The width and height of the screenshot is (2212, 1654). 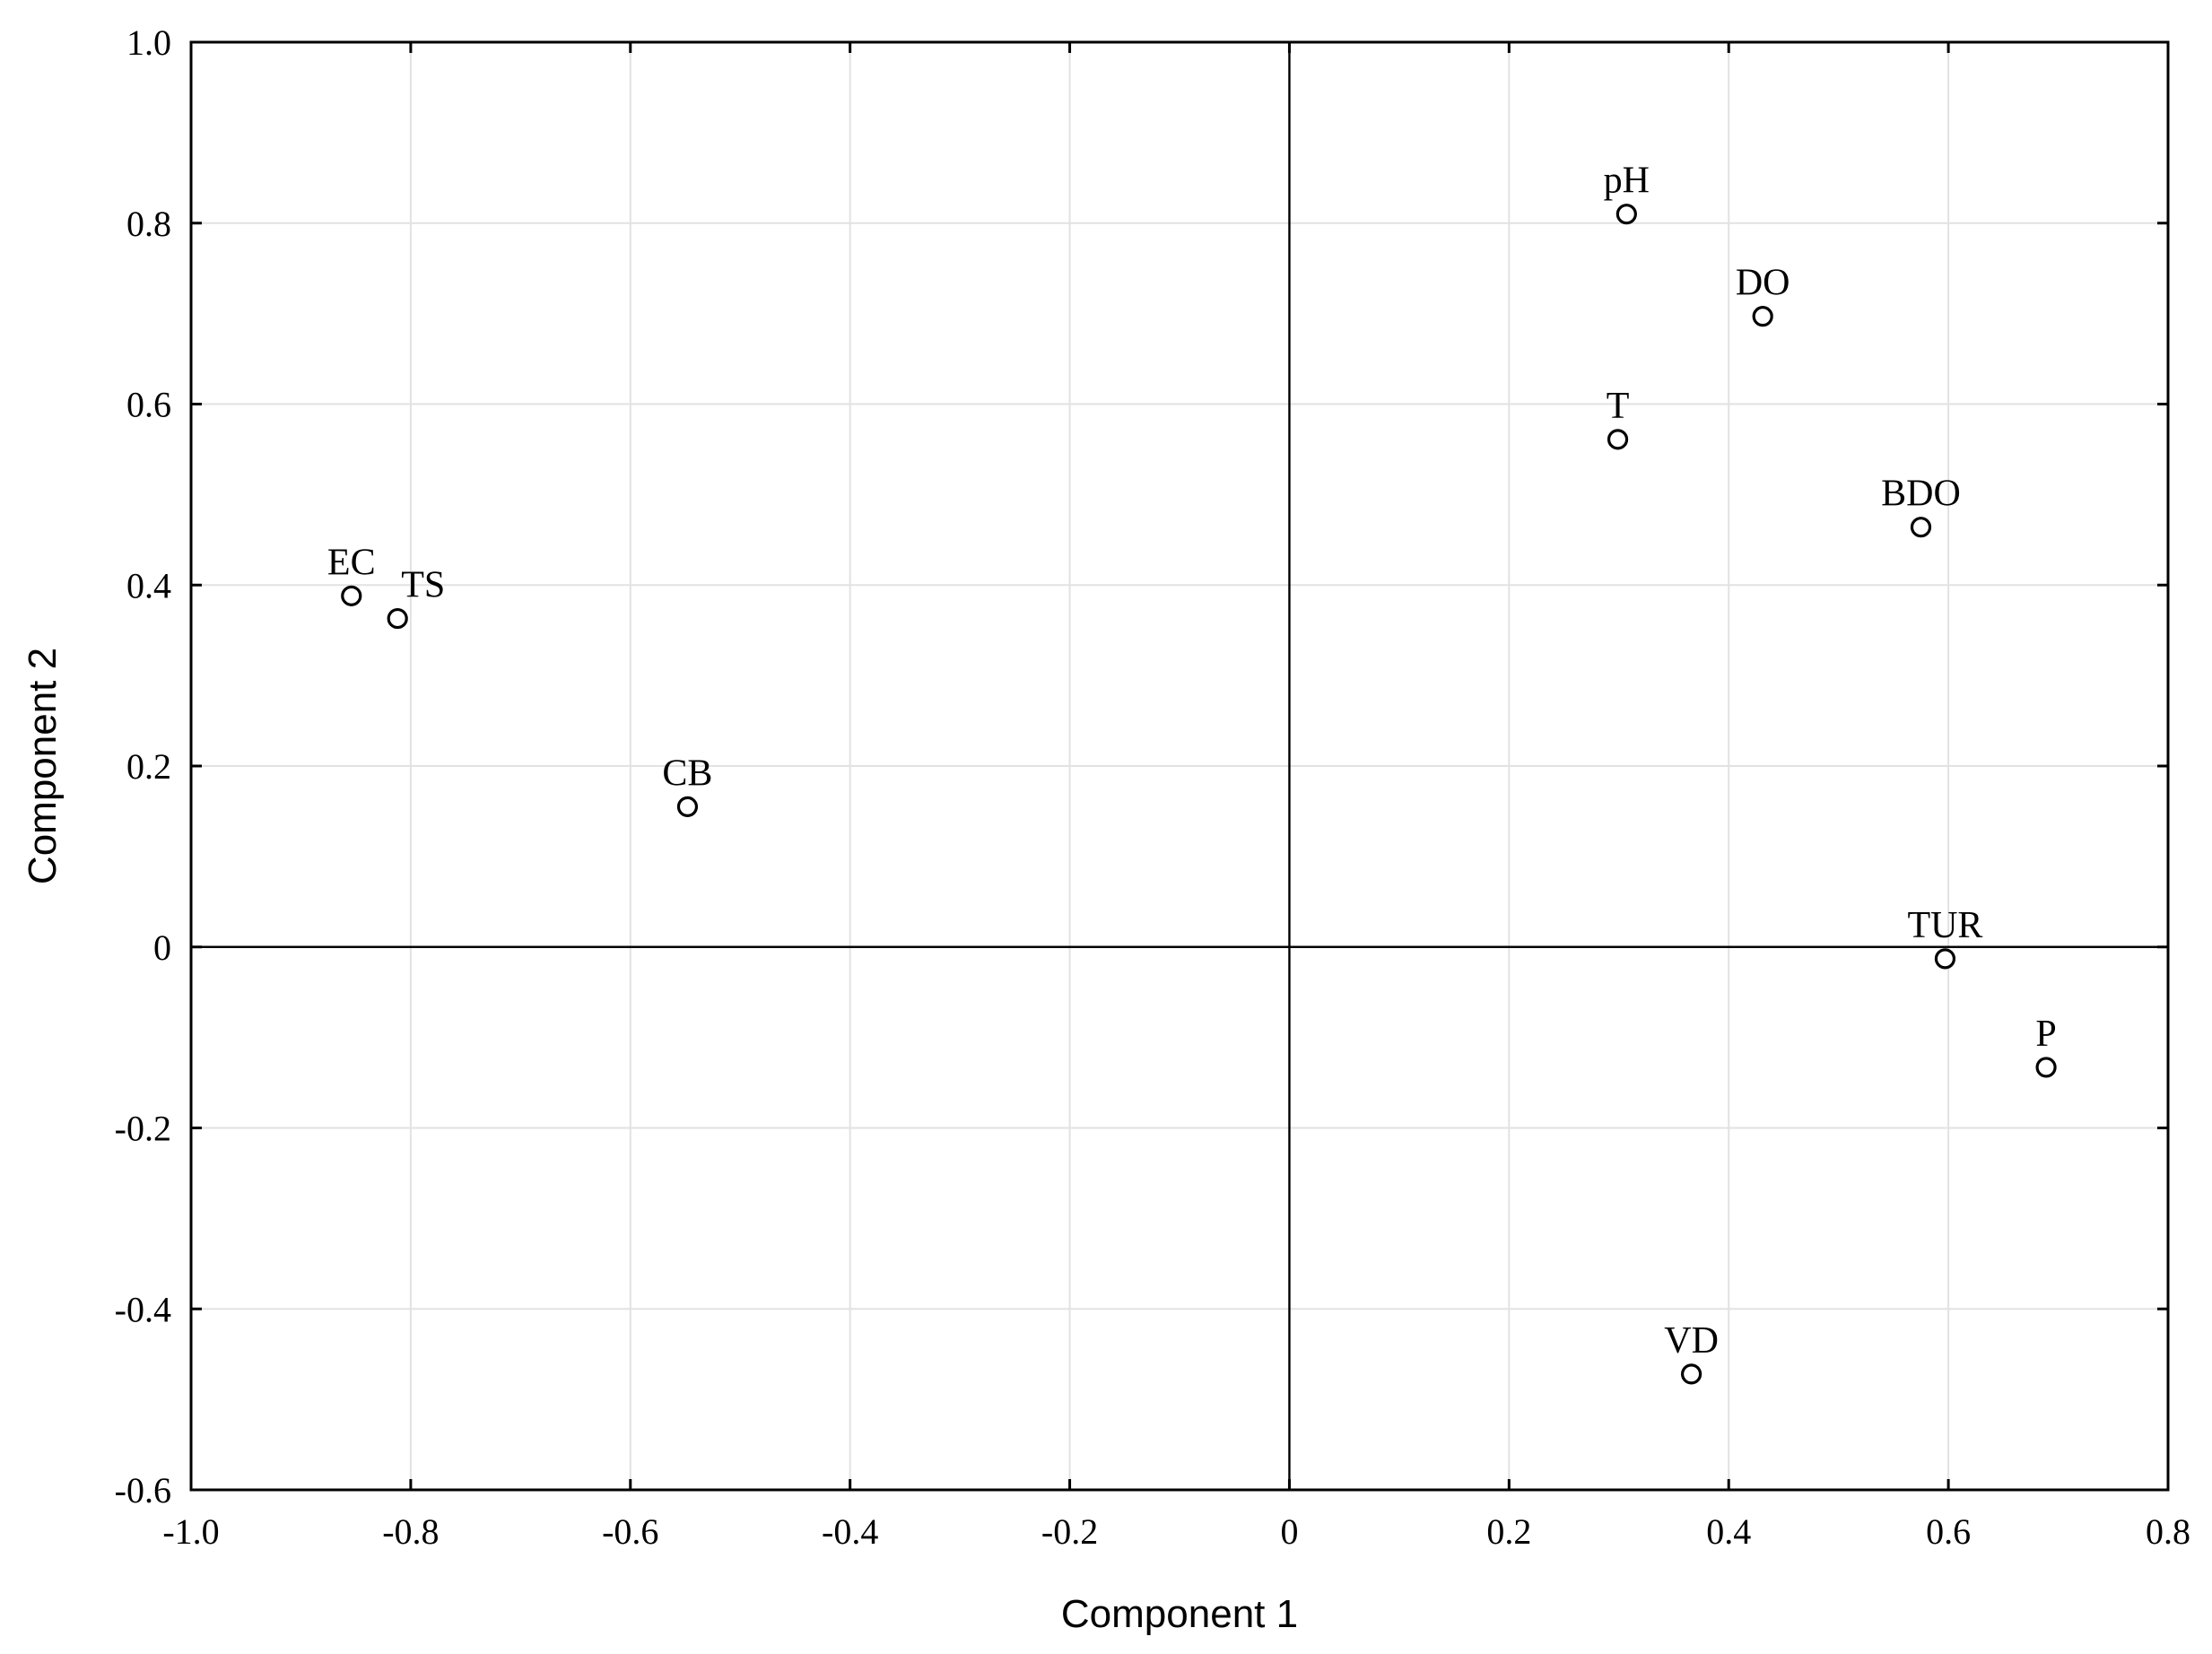 I want to click on data-point-group: EC, so click(x=351, y=574).